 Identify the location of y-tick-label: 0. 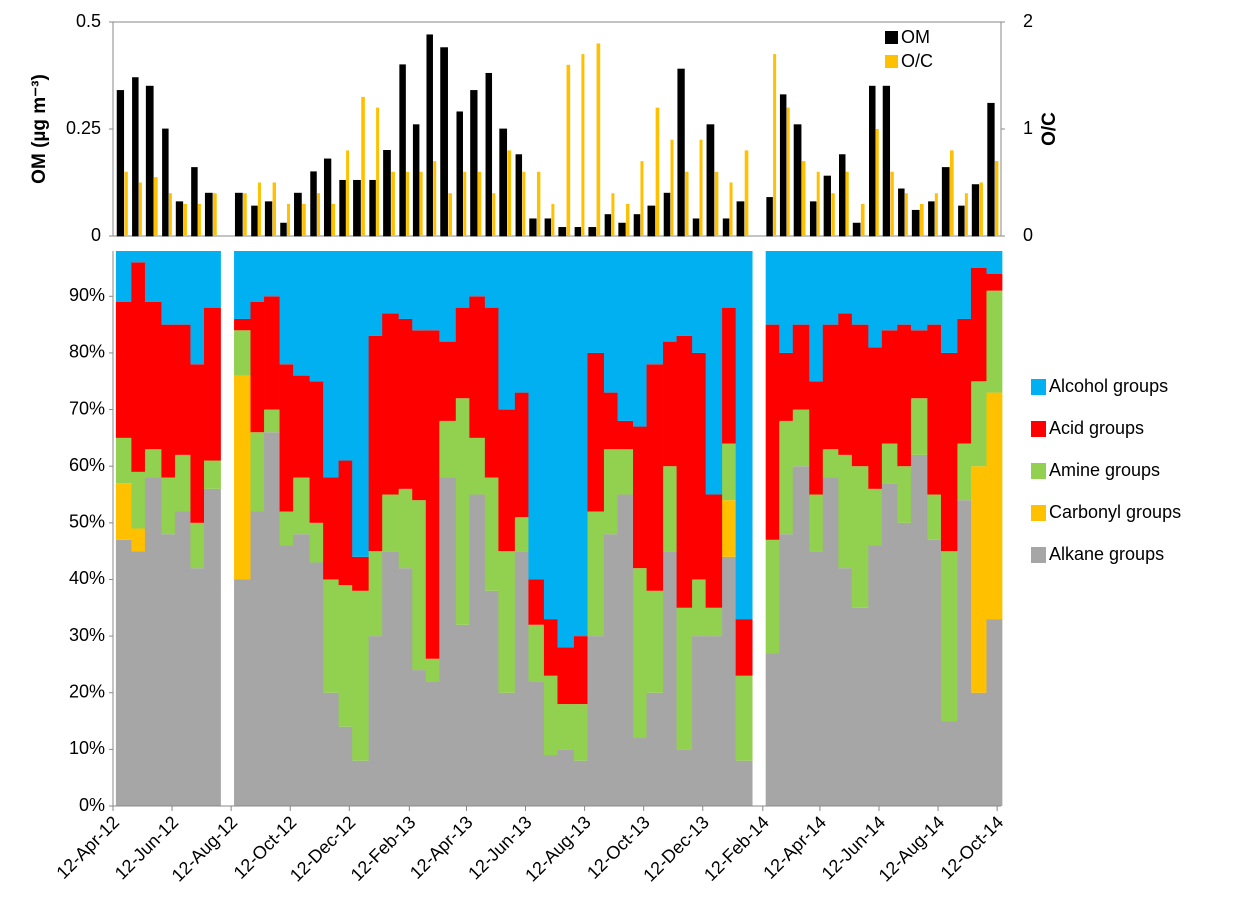
(96, 235).